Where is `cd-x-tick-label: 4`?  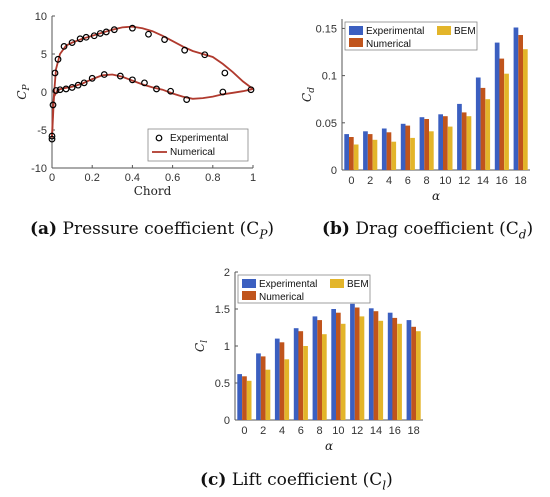
cd-x-tick-label: 4 is located at coordinates (389, 181).